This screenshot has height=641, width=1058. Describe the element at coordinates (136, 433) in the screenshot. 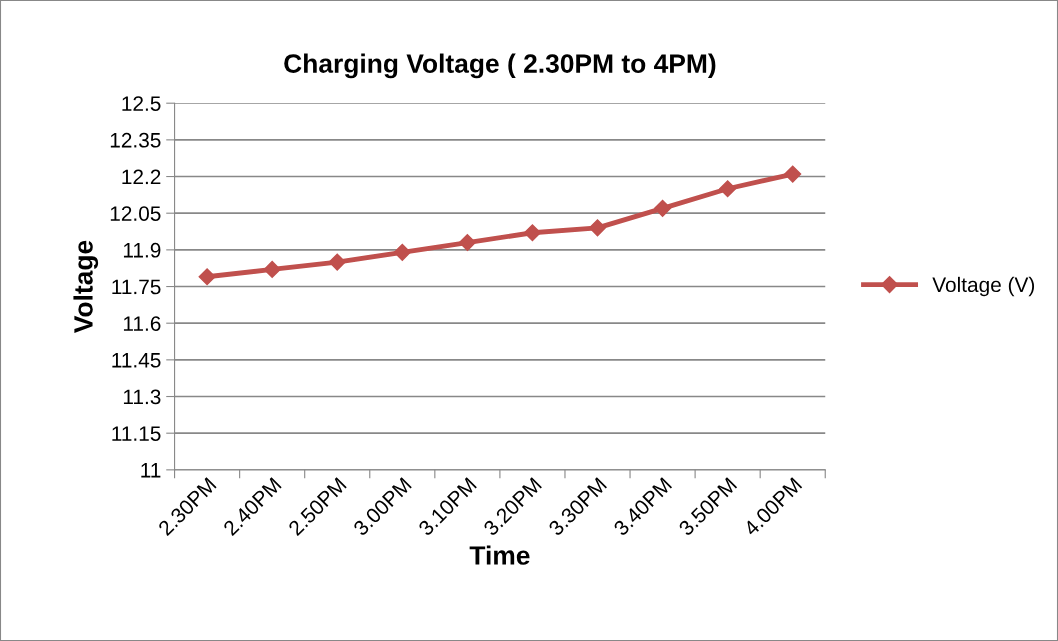

I see `y-tick-label: 11.15` at that location.